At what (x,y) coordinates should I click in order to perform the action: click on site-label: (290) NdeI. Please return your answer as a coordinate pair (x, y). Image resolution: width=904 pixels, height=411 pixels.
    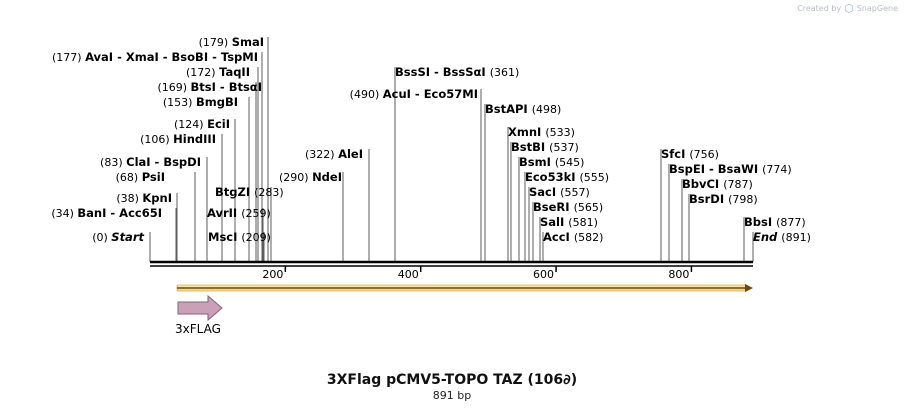
    Looking at the image, I should click on (310, 177).